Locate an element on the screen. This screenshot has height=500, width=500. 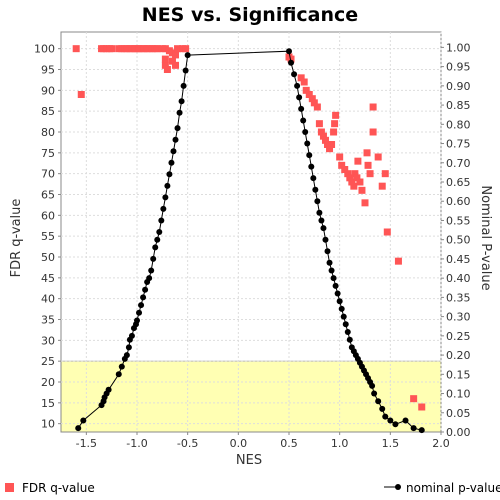
x-tick-label: 1.0 is located at coordinates (340, 443).